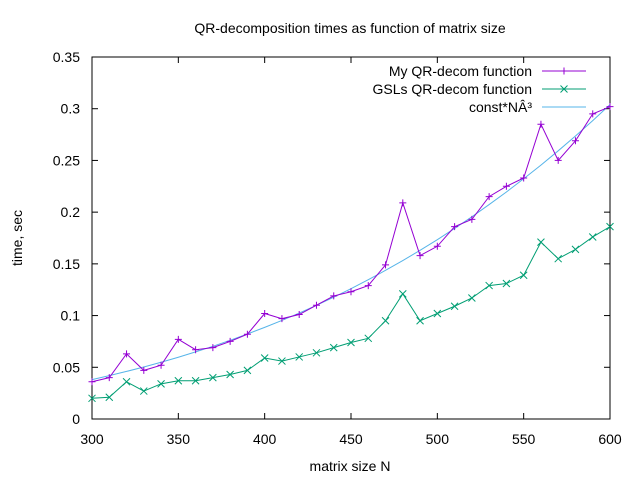 The image size is (640, 485). I want to click on x-tick-label: 450, so click(351, 439).